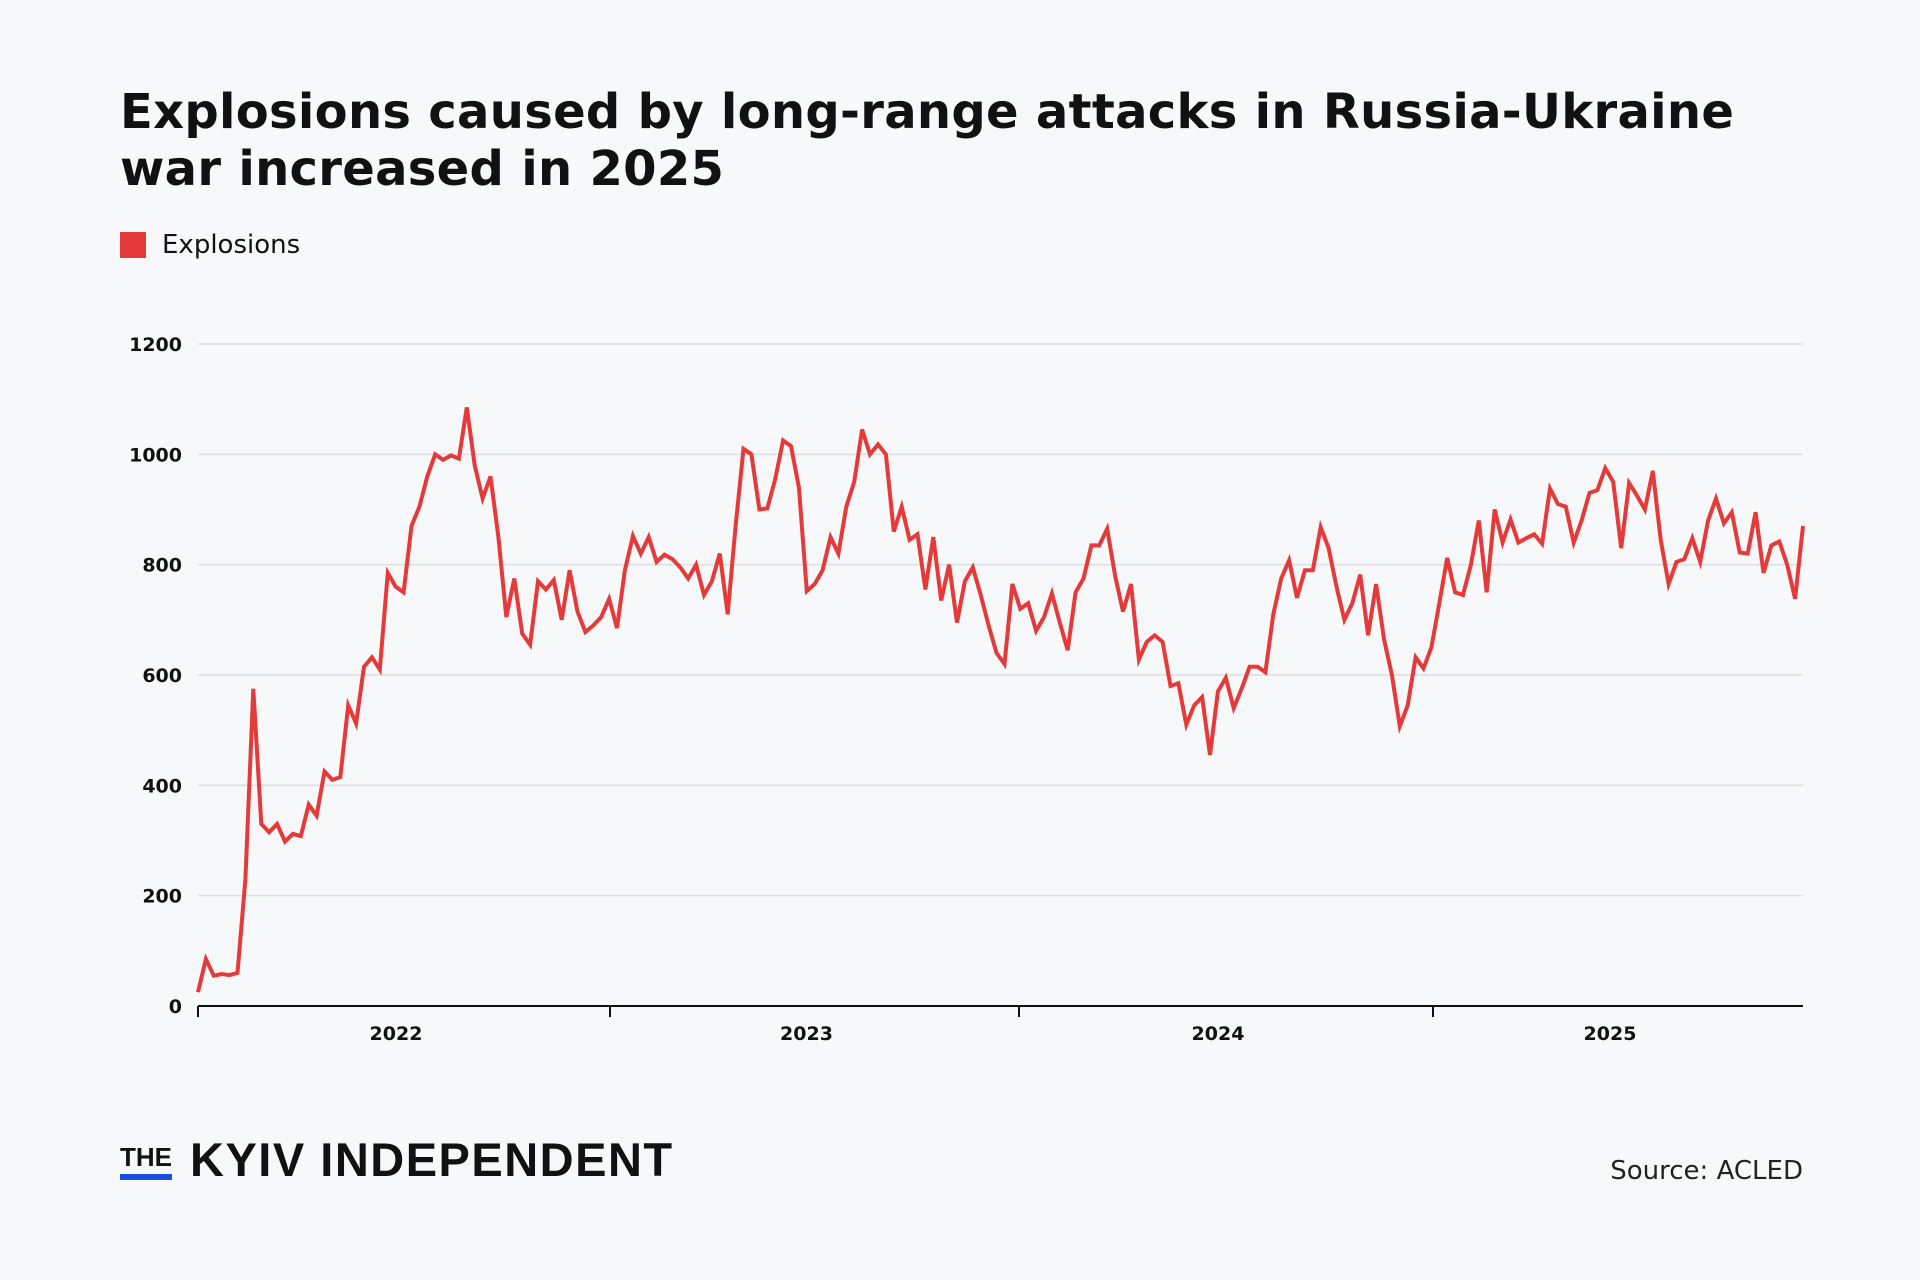 This screenshot has width=1920, height=1280. Describe the element at coordinates (155, 345) in the screenshot. I see `y-tick-label: 1200` at that location.